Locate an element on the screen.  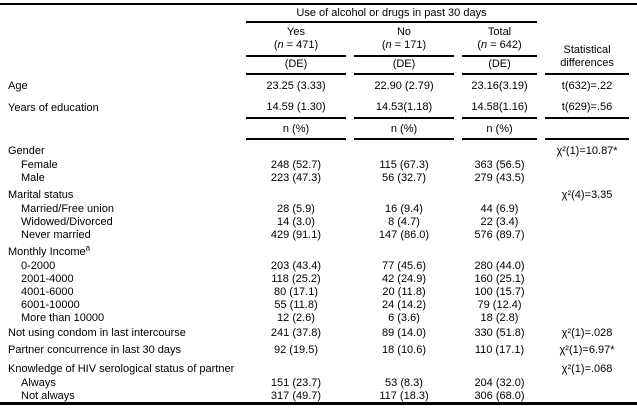
value-no: 16 (9.4) is located at coordinates (404, 208).